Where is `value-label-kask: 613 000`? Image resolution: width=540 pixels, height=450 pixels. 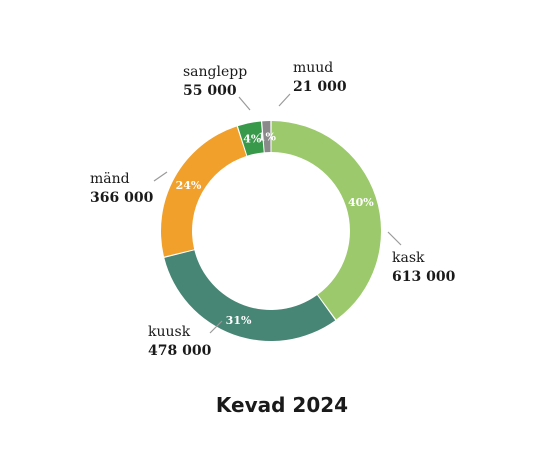
value-label-kask: 613 000 is located at coordinates (424, 277).